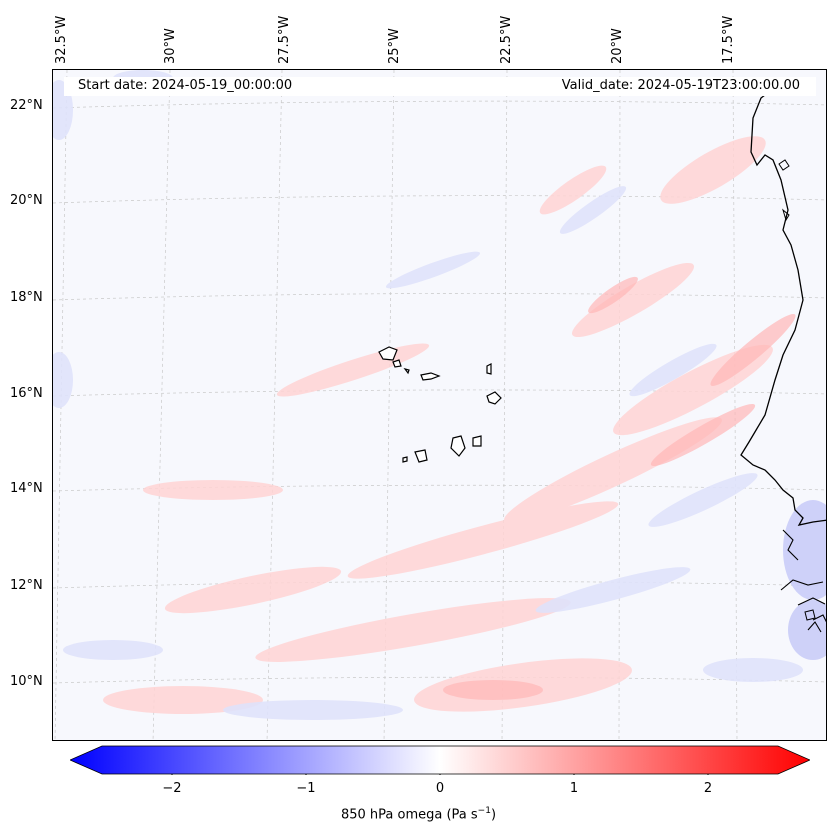 The image size is (837, 839). I want to click on colorbar-tick-0: 0, so click(440, 788).